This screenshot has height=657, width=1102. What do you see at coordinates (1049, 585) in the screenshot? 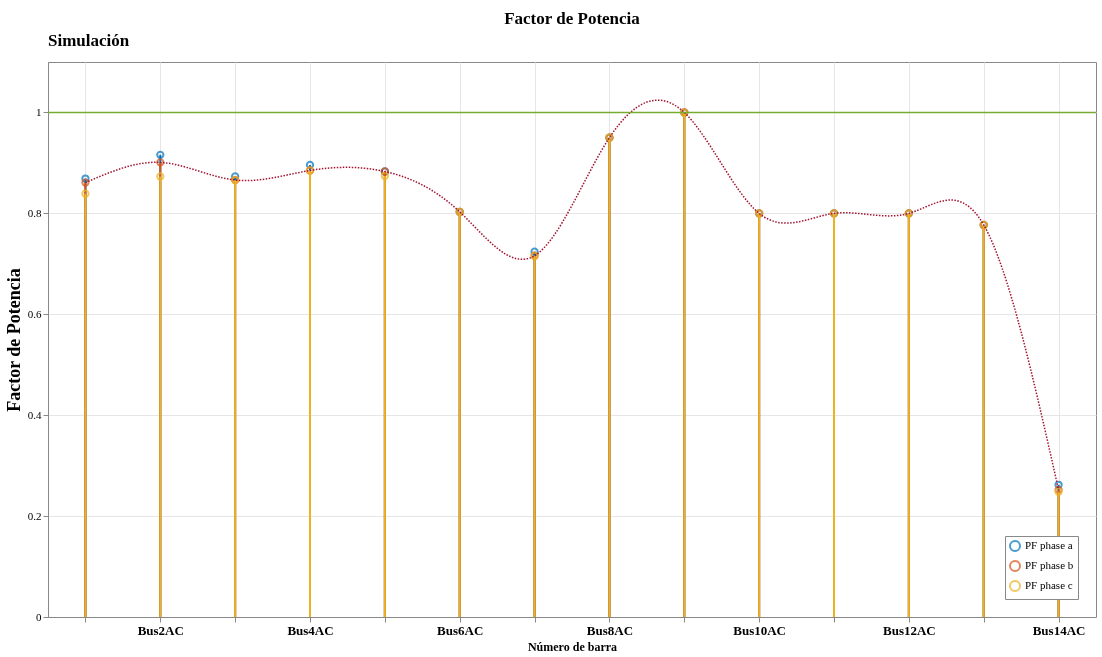
I see `legend-label: PF phase c` at bounding box center [1049, 585].